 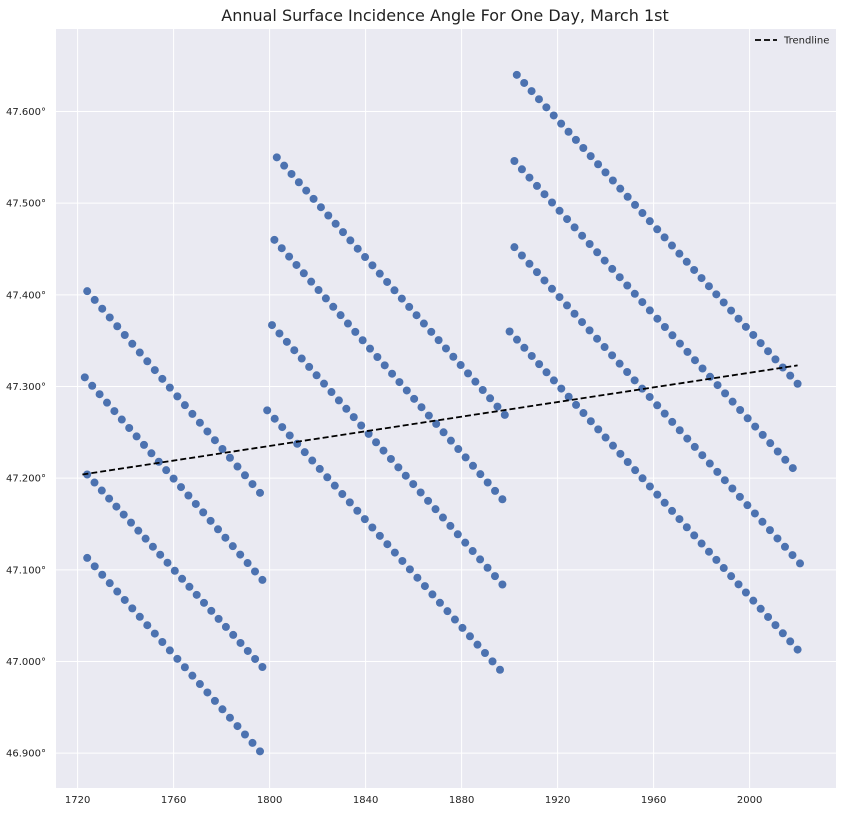 What do you see at coordinates (557, 800) in the screenshot?
I see `x-tick-label: 1920` at bounding box center [557, 800].